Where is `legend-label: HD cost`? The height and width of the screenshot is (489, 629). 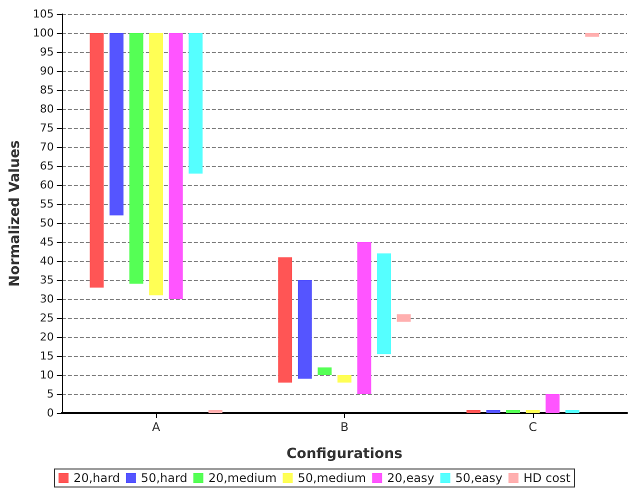 legend-label: HD cost is located at coordinates (547, 478).